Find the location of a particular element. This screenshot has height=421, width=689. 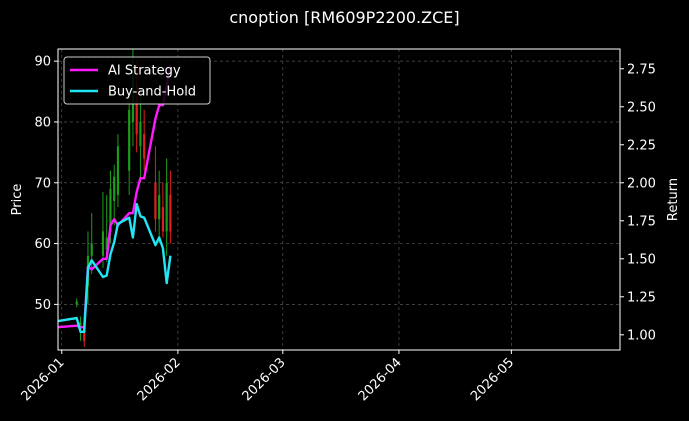

y-axis-label: Price is located at coordinates (17, 200).